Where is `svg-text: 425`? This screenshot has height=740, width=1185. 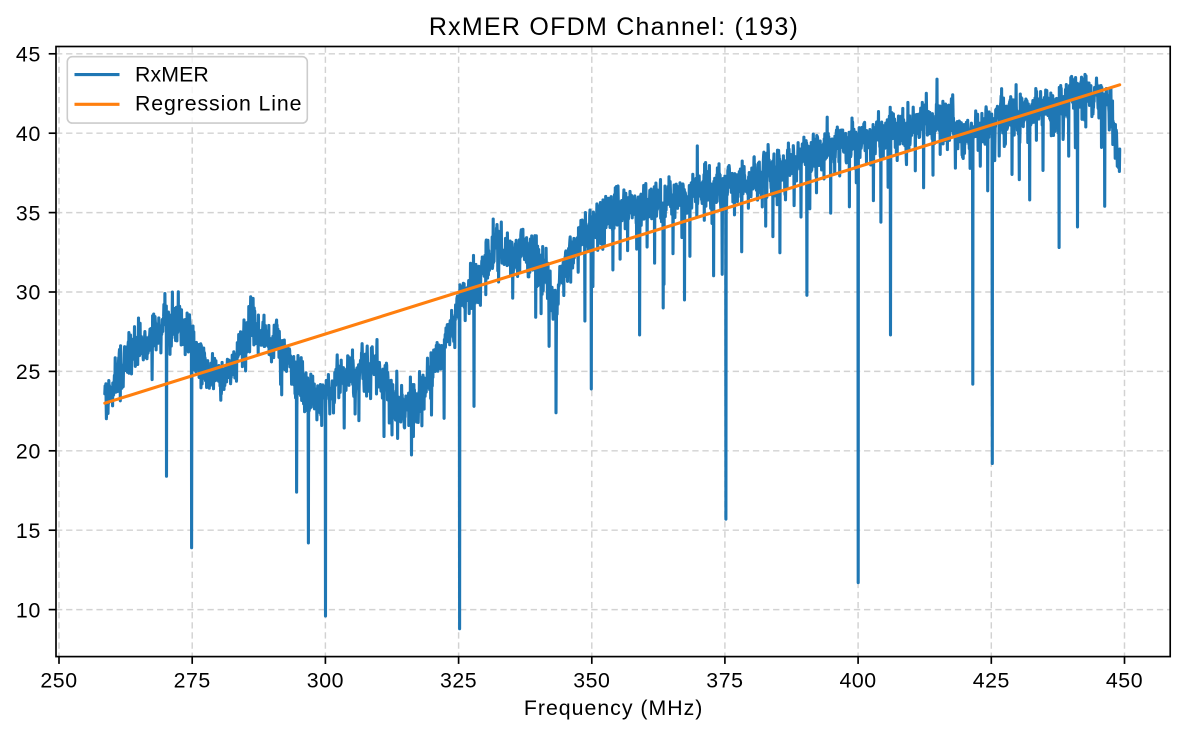 svg-text: 425 is located at coordinates (991, 681).